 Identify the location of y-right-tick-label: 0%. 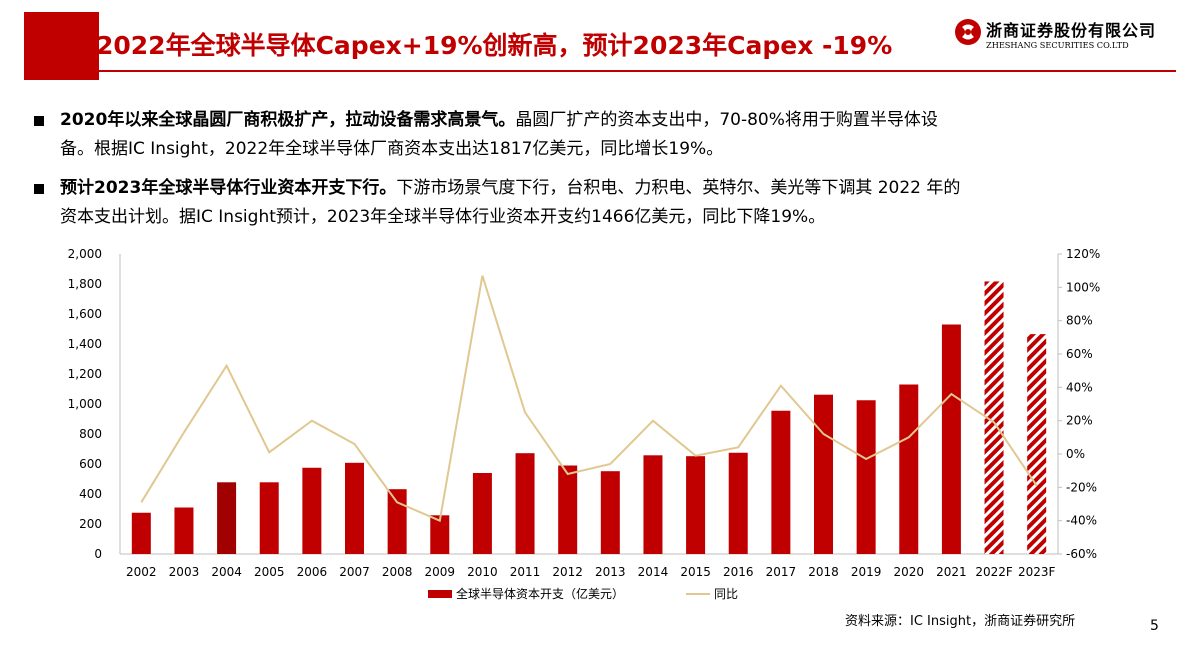
(1075, 454).